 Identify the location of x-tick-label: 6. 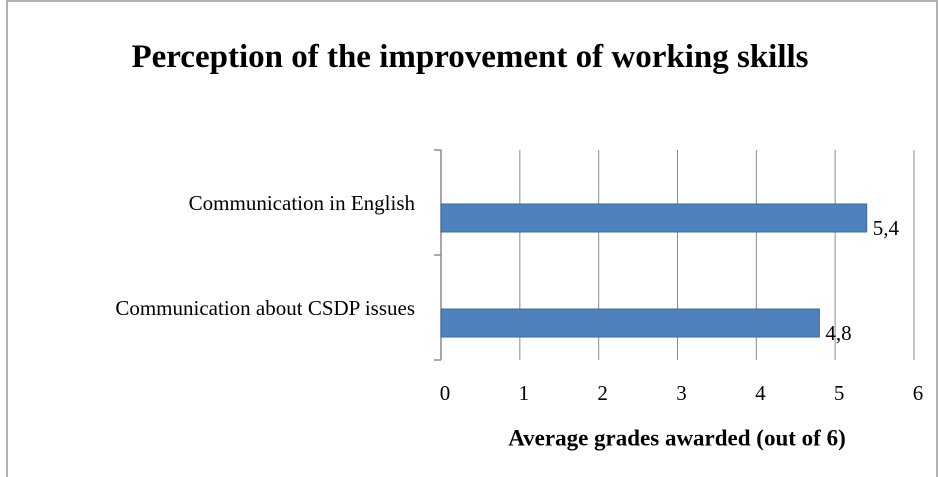
(918, 393).